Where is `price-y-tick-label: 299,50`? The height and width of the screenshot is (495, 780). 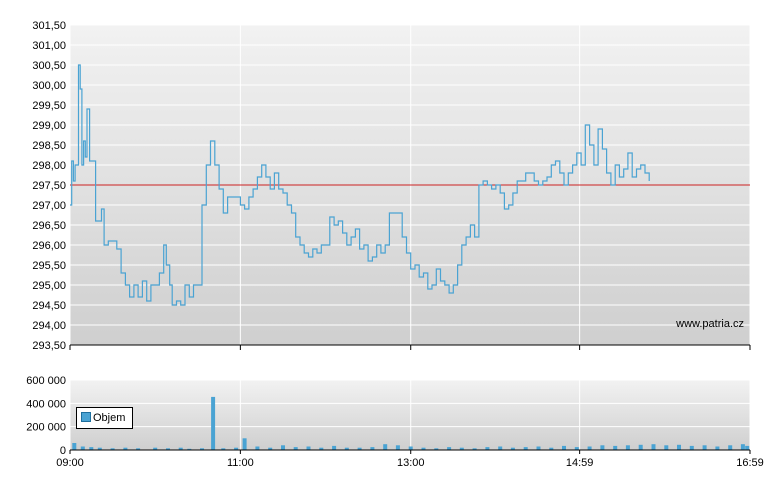
price-y-tick-label: 299,50 is located at coordinates (49, 106).